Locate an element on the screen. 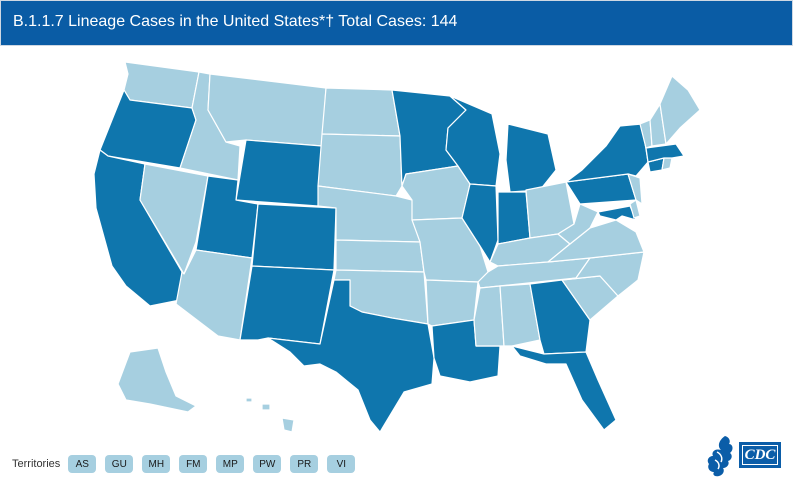 Image resolution: width=793 pixels, height=502 pixels. state-ak is located at coordinates (157, 380).